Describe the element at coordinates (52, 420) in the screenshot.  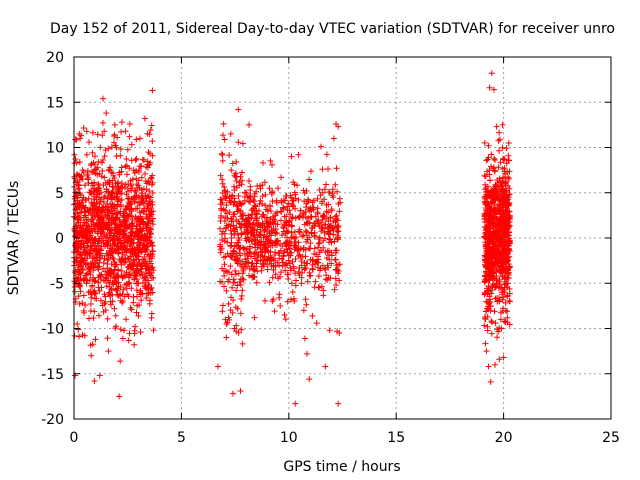
I see `y-tick-label: -20` at that location.